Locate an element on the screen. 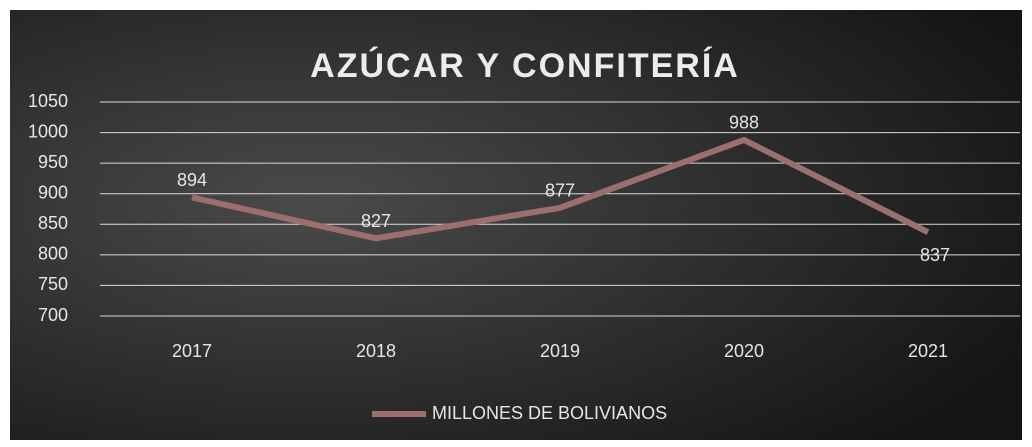 The height and width of the screenshot is (447, 1032). x-tick-label: 2019 is located at coordinates (560, 351).